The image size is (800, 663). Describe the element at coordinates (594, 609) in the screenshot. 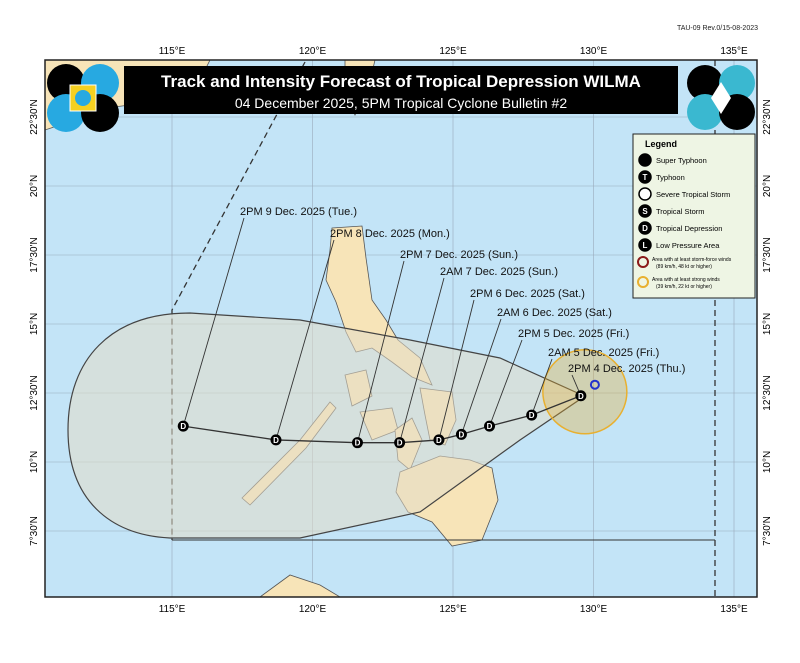

I see `lon-label-bottom: 130°E` at that location.